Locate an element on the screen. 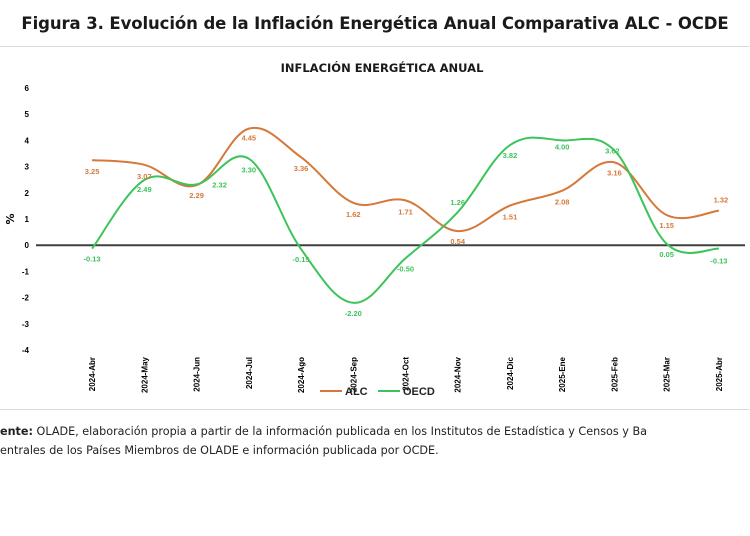 This screenshot has width=750, height=536. y-tick-label: 4 is located at coordinates (27, 140).